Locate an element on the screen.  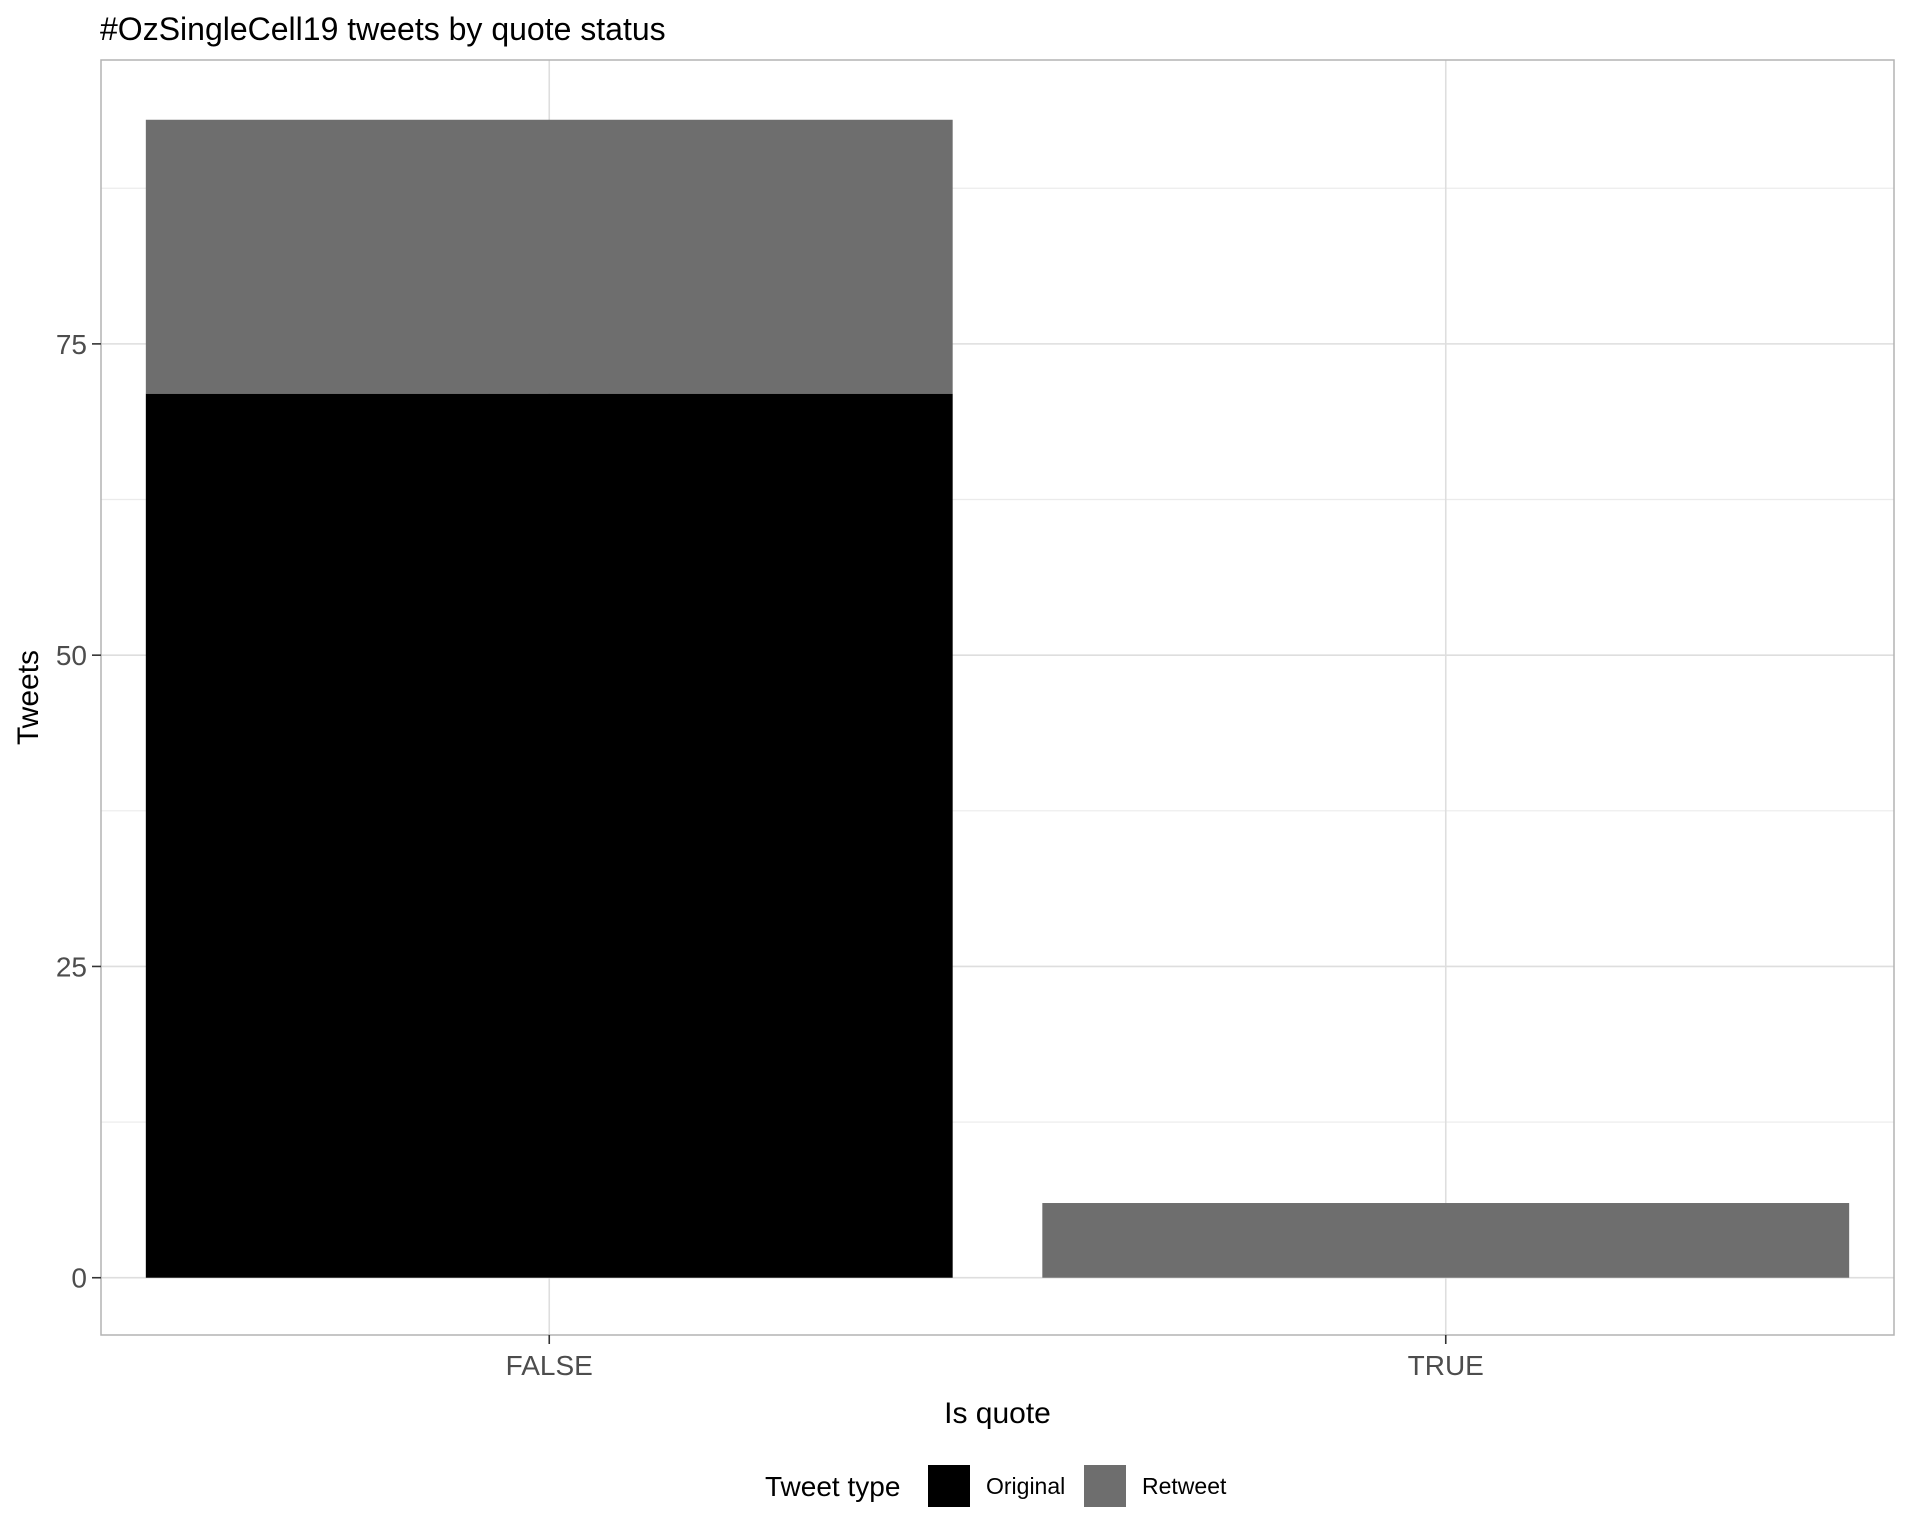
y-axis: 0 25 50 75 is located at coordinates (78, 811).